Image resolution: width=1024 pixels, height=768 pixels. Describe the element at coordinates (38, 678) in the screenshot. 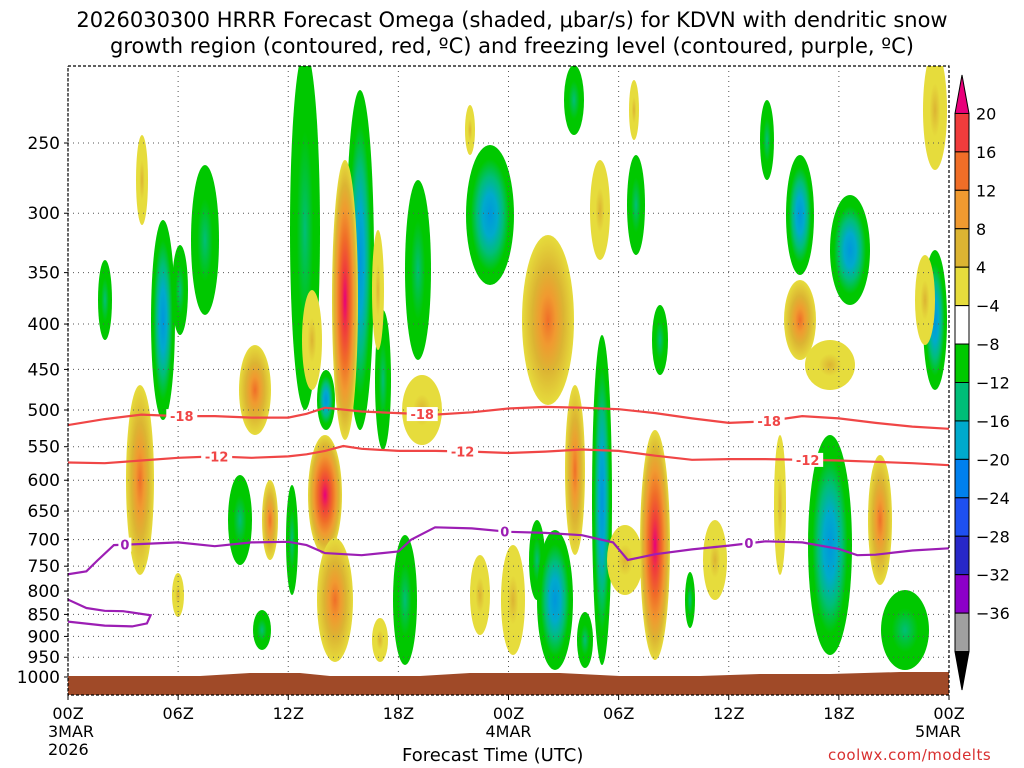

I see `y-tick-label: 1000` at that location.